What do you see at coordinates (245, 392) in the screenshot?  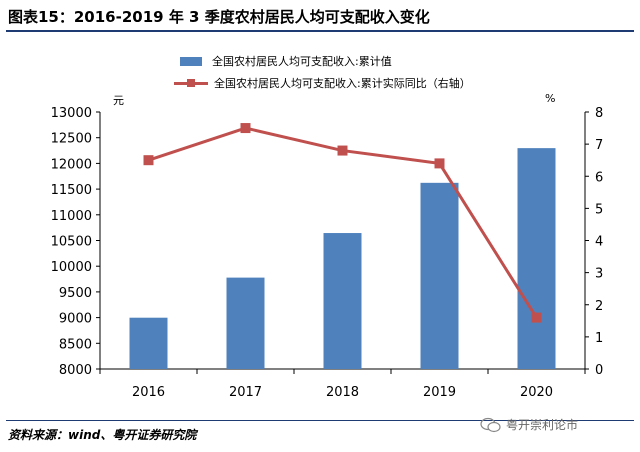 I see `x-tick-label: 2017` at bounding box center [245, 392].